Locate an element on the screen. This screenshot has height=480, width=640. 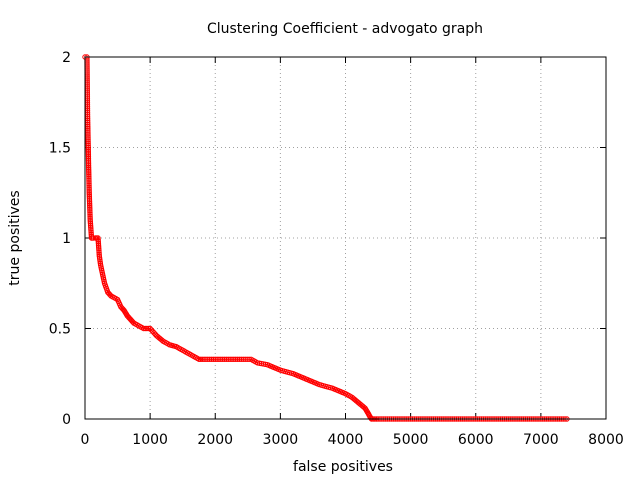
x-tick-label: 6000 is located at coordinates (476, 440).